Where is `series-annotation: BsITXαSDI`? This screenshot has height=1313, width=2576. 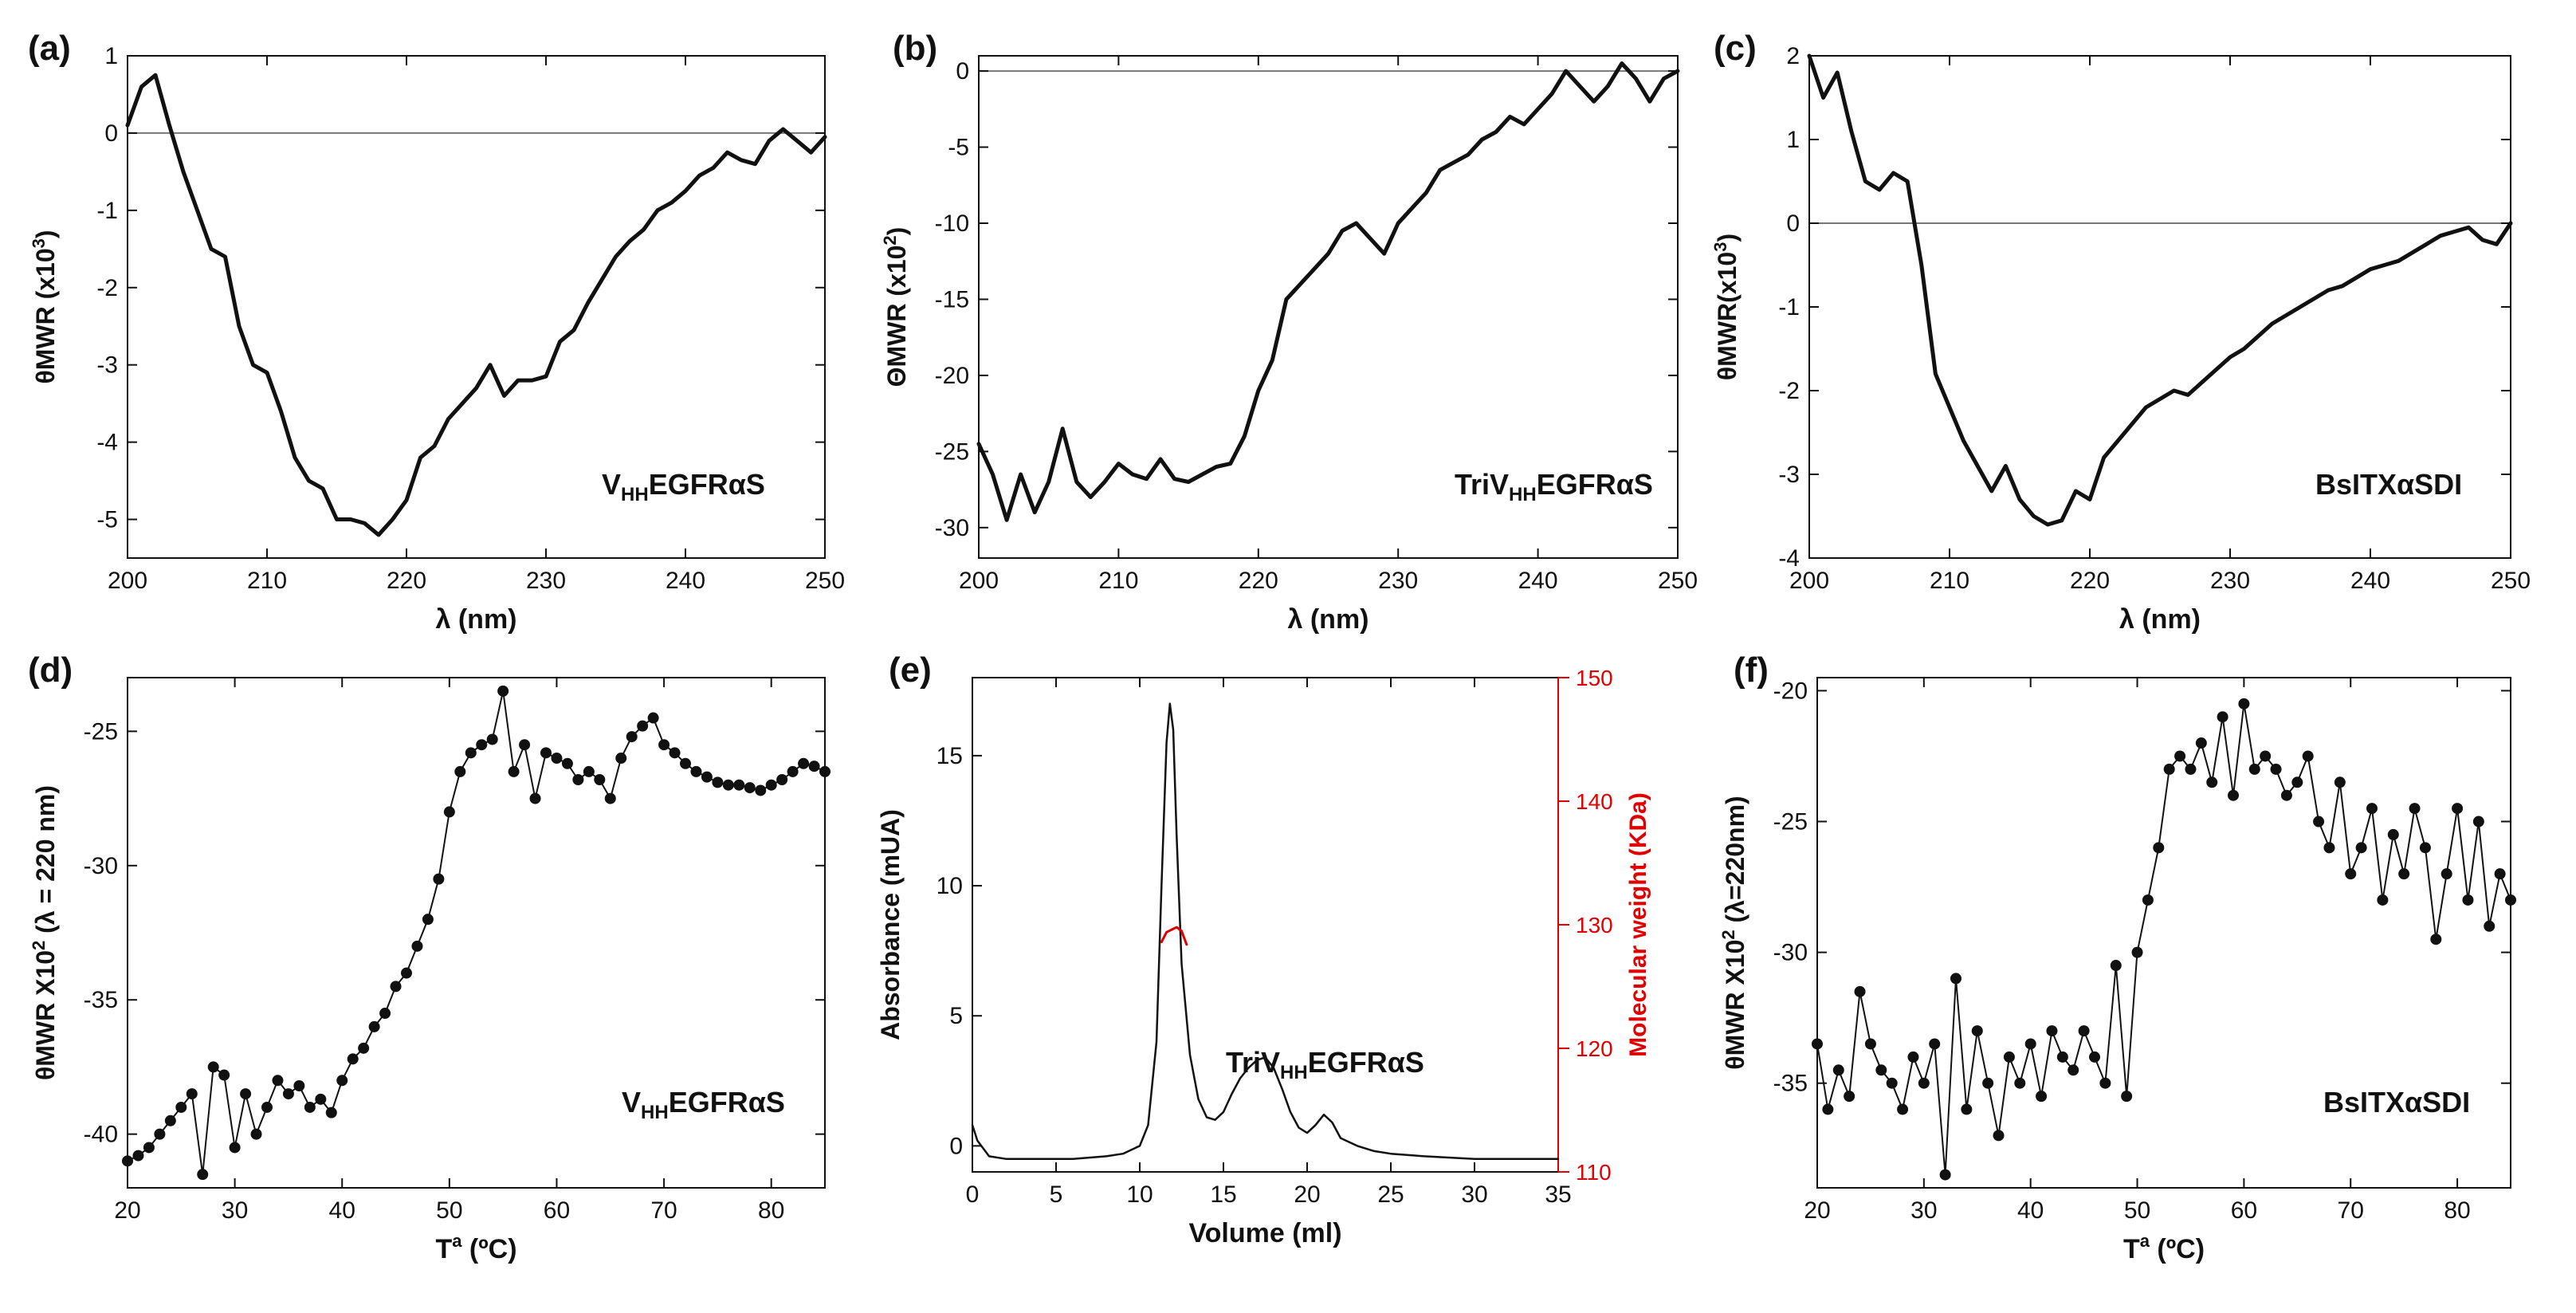 series-annotation: BsITXαSDI is located at coordinates (2388, 484).